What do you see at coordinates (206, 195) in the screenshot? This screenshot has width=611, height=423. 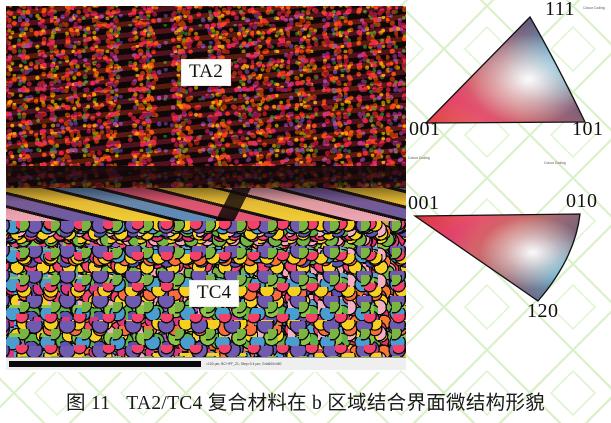 I see `bonding-interface` at bounding box center [206, 195].